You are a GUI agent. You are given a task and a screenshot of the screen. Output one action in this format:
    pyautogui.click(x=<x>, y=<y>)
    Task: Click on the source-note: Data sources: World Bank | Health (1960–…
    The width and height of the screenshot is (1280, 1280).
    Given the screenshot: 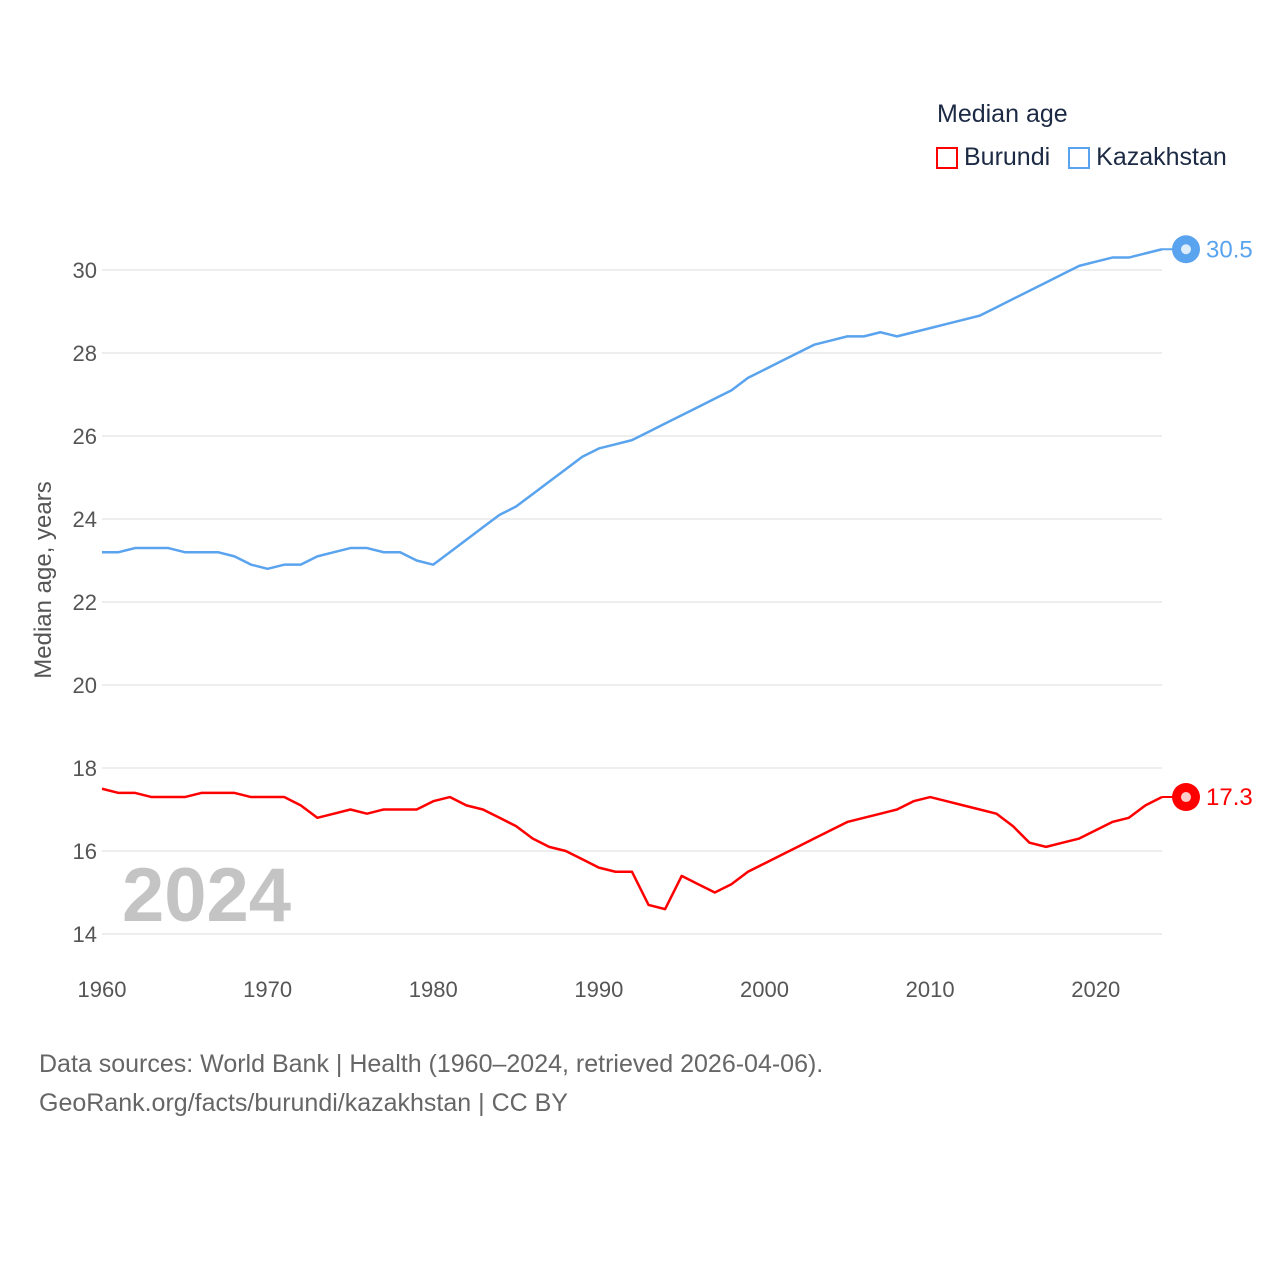 What is the action you would take?
    pyautogui.click(x=431, y=1084)
    